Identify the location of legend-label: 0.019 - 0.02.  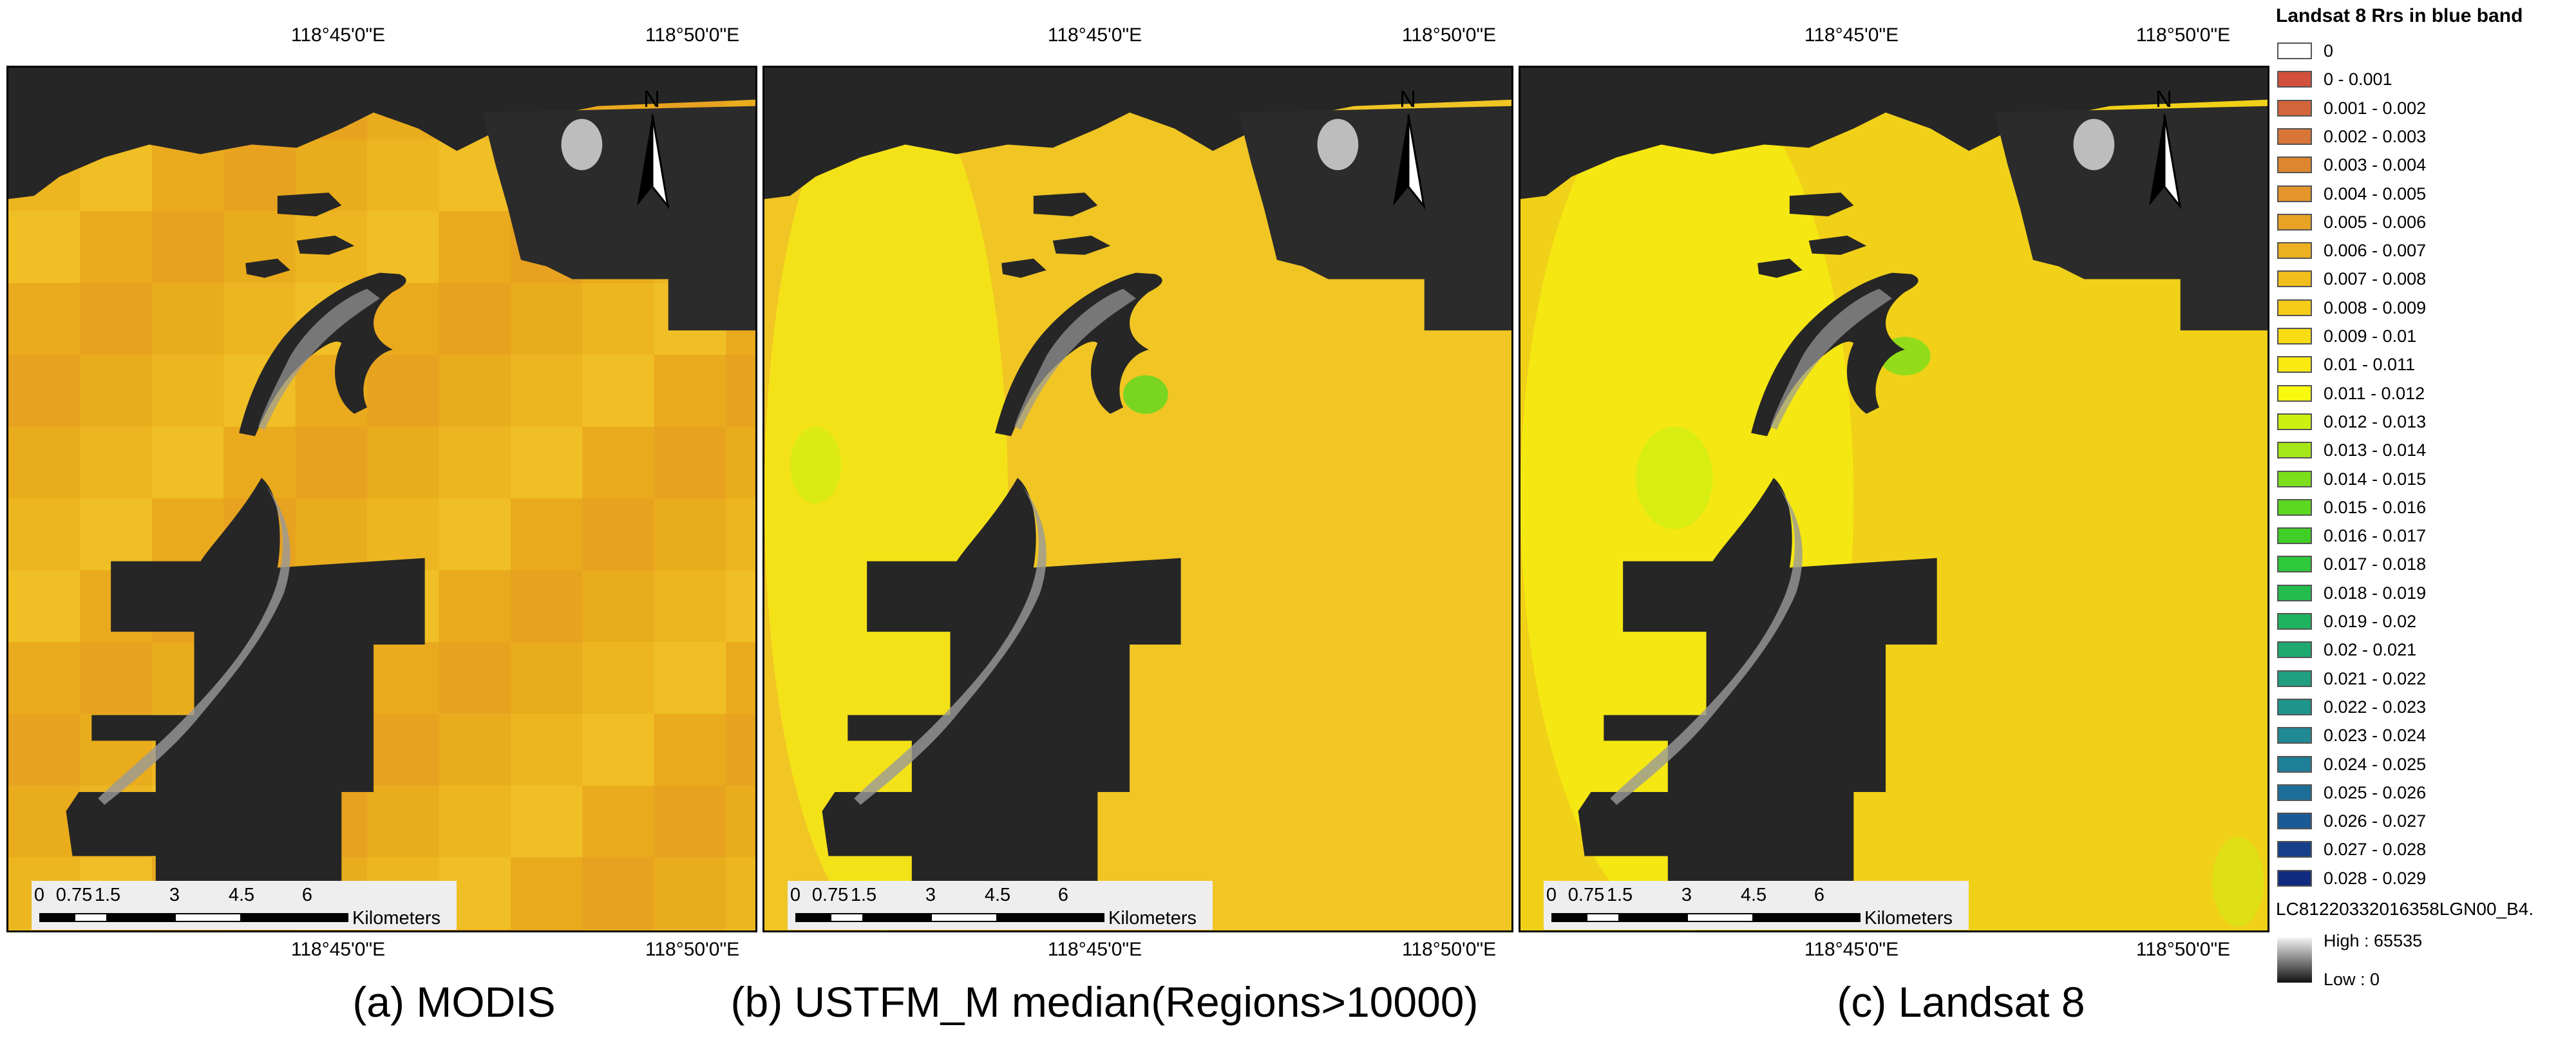
(2370, 621).